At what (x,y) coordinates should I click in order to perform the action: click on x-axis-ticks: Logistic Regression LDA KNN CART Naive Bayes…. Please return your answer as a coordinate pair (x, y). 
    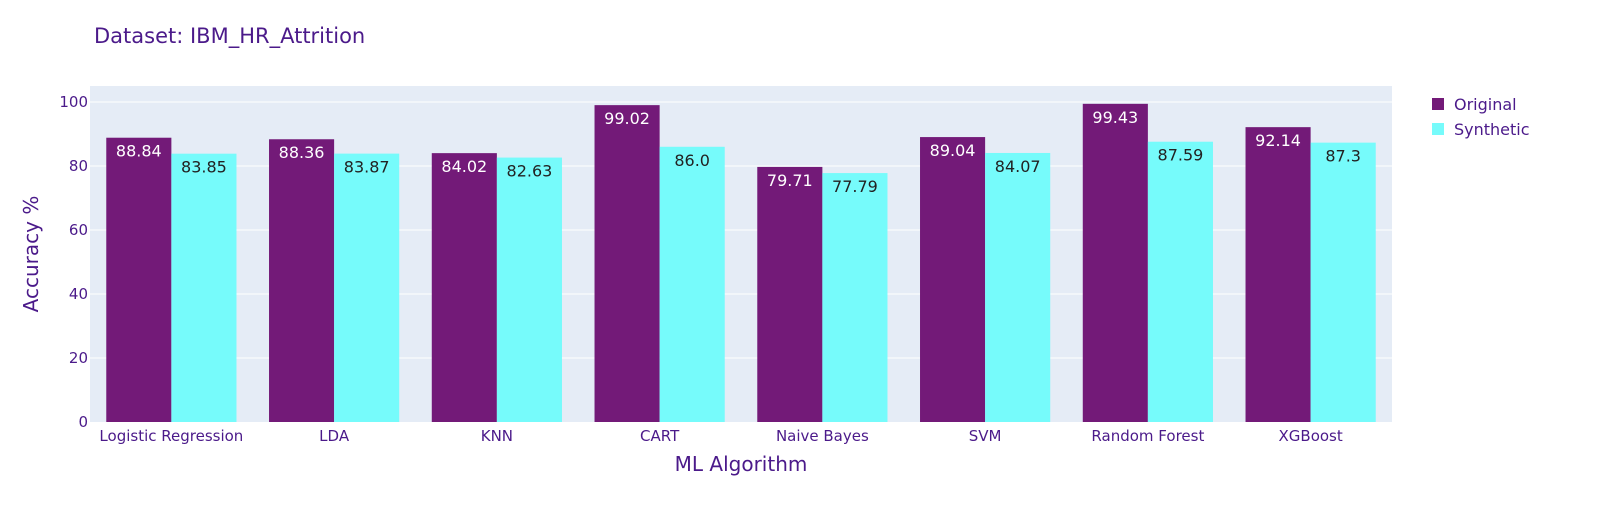
    Looking at the image, I should click on (720, 436).